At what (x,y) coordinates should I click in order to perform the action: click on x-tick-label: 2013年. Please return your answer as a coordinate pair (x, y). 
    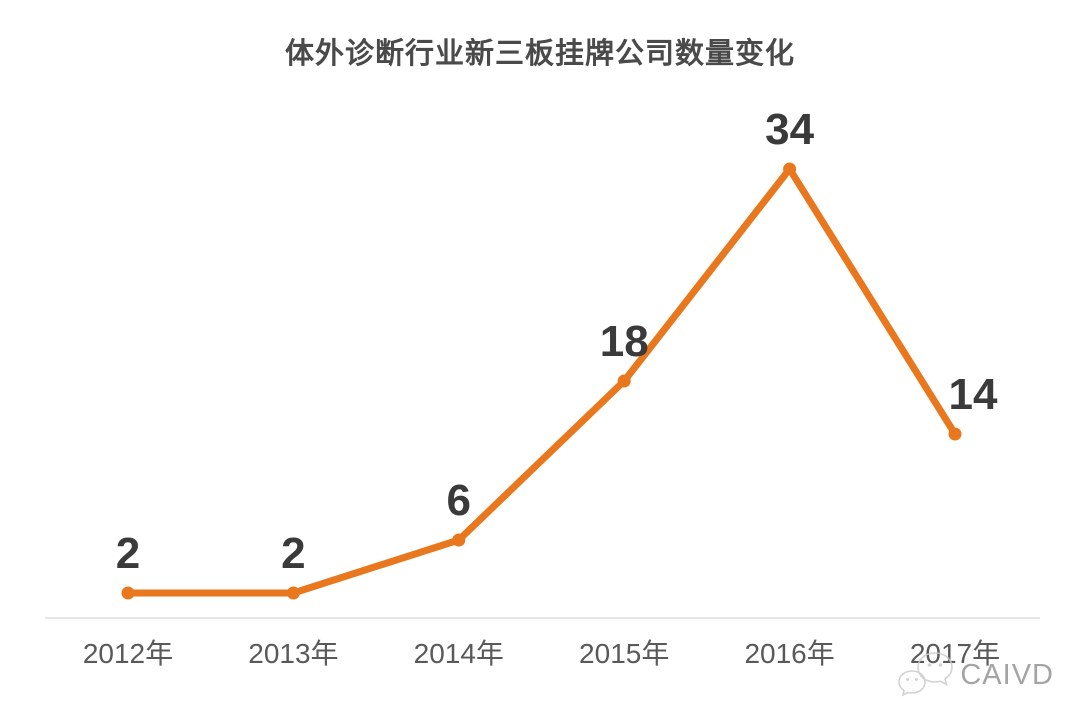
    Looking at the image, I should click on (293, 653).